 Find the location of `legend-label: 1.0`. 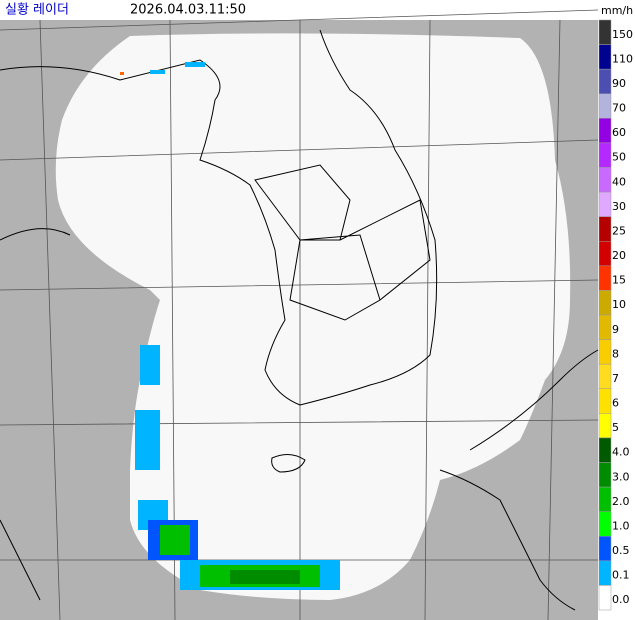

legend-label: 1.0 is located at coordinates (621, 525).